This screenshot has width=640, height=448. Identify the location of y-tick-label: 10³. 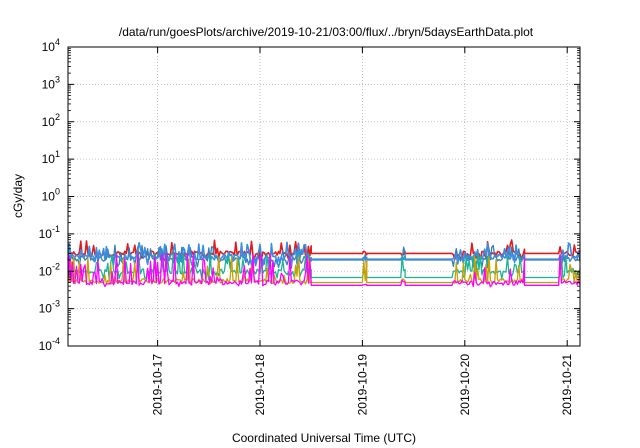
(51, 82).